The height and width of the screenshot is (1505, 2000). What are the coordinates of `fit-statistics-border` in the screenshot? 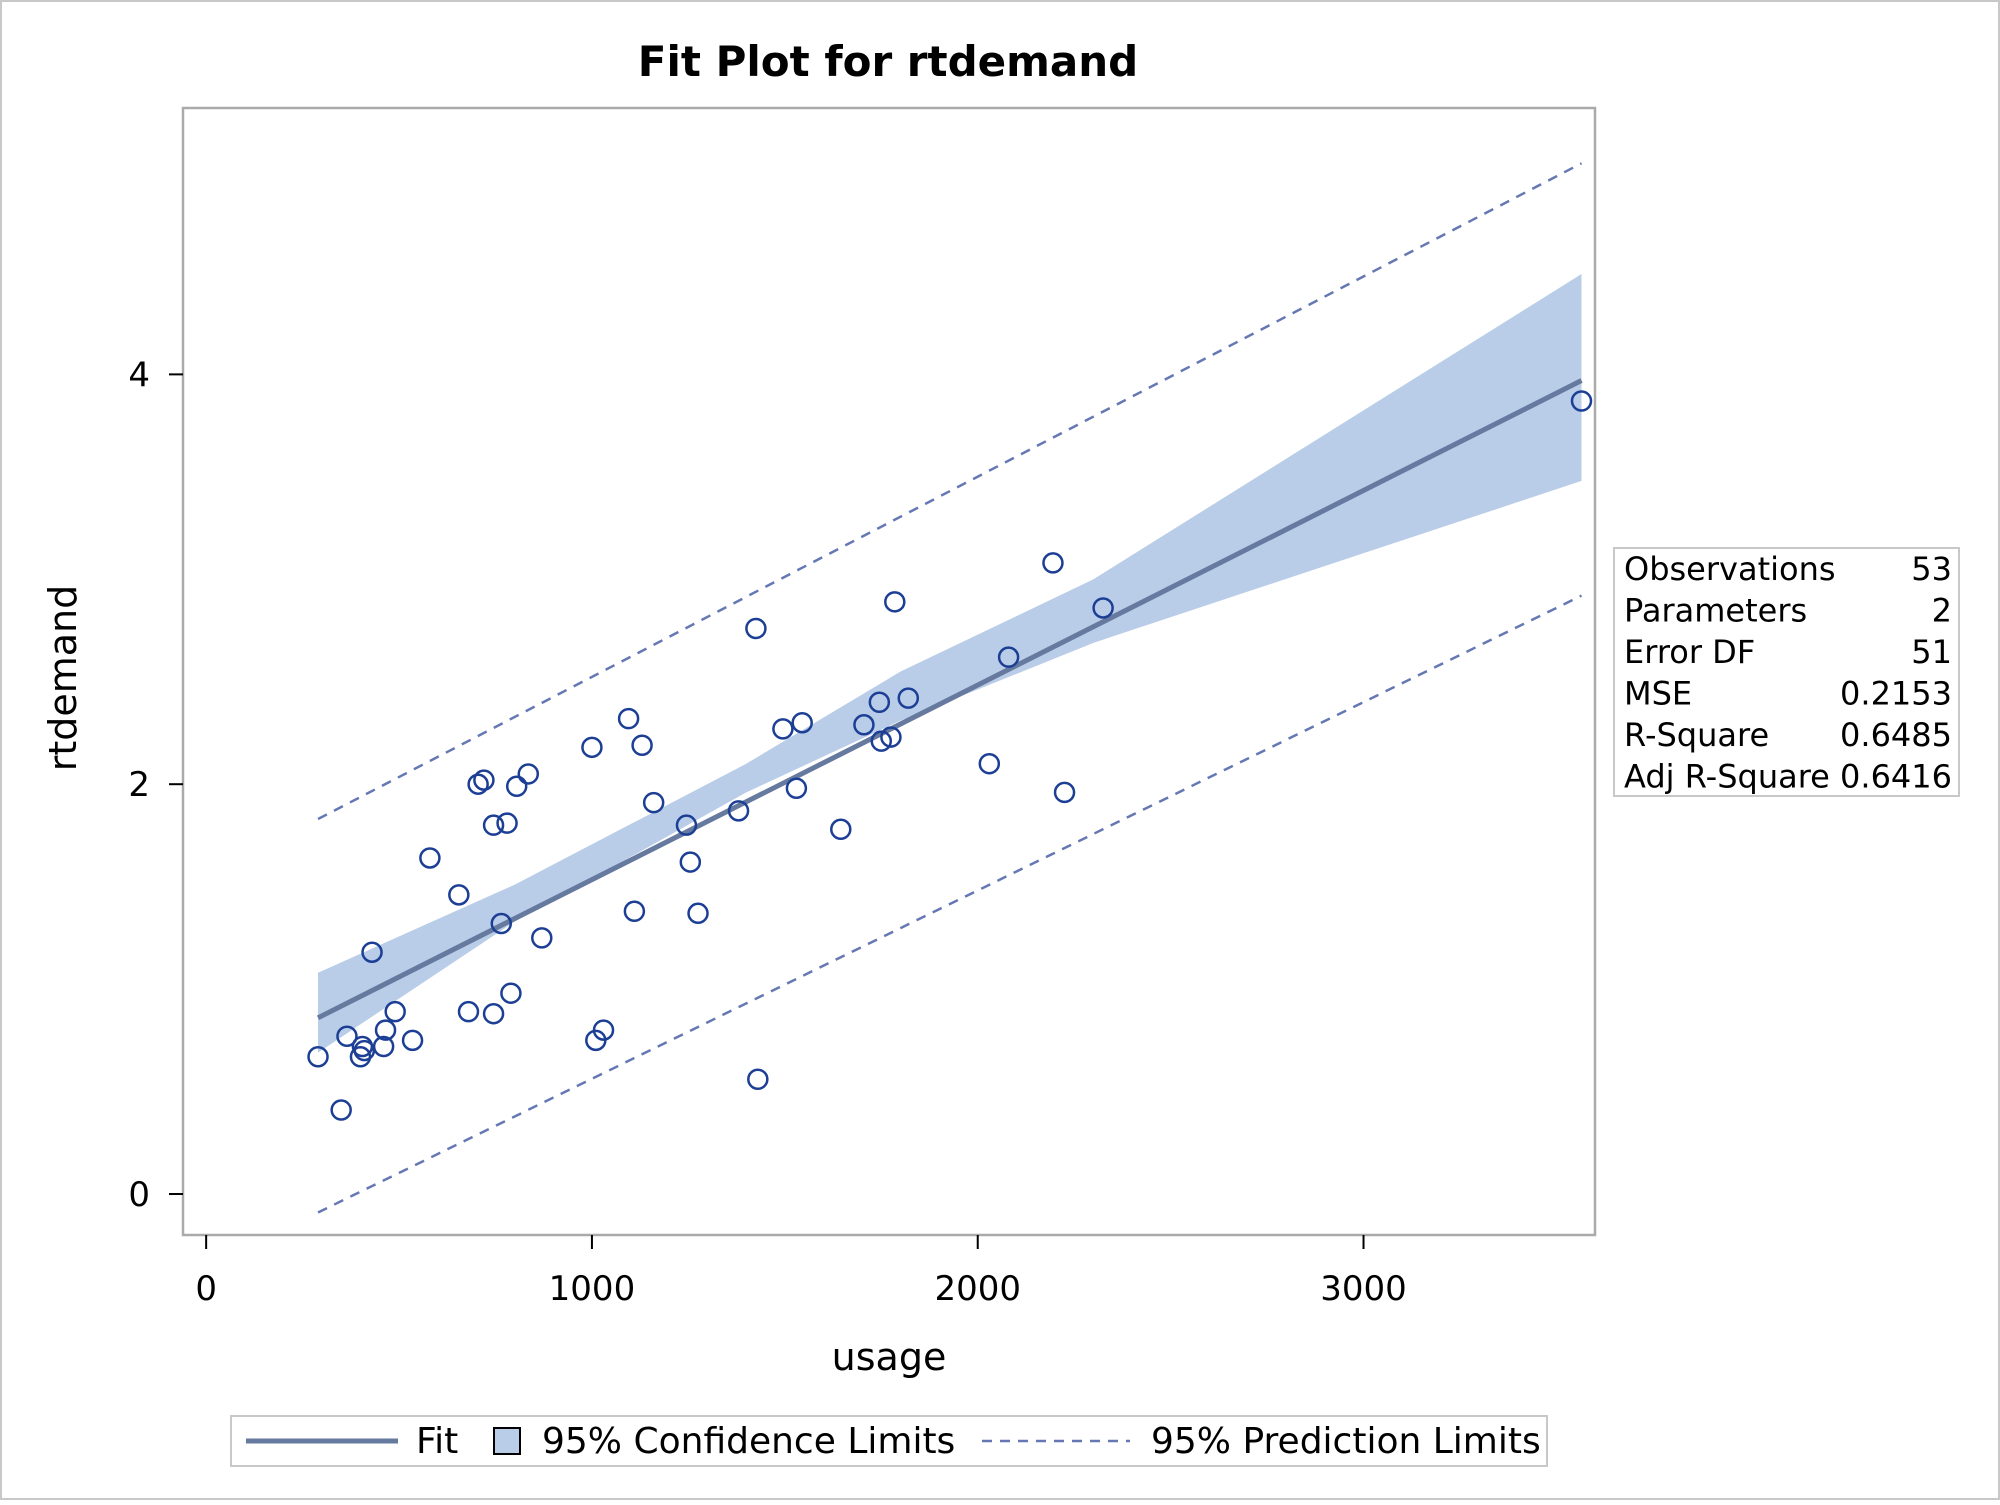 It's located at (1786, 672).